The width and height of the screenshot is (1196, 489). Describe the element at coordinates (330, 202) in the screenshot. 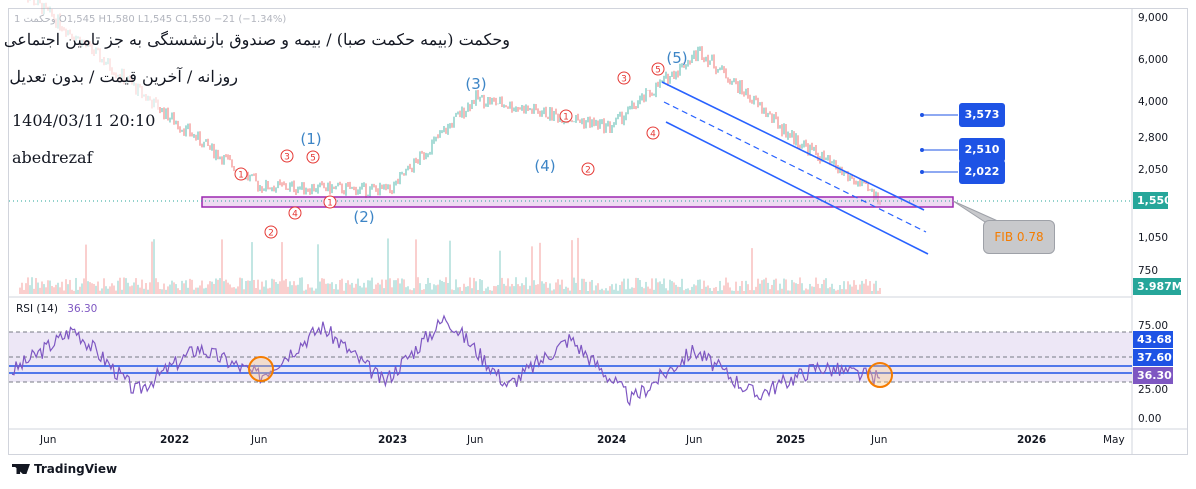

I see `wave-label-minor: 1` at that location.